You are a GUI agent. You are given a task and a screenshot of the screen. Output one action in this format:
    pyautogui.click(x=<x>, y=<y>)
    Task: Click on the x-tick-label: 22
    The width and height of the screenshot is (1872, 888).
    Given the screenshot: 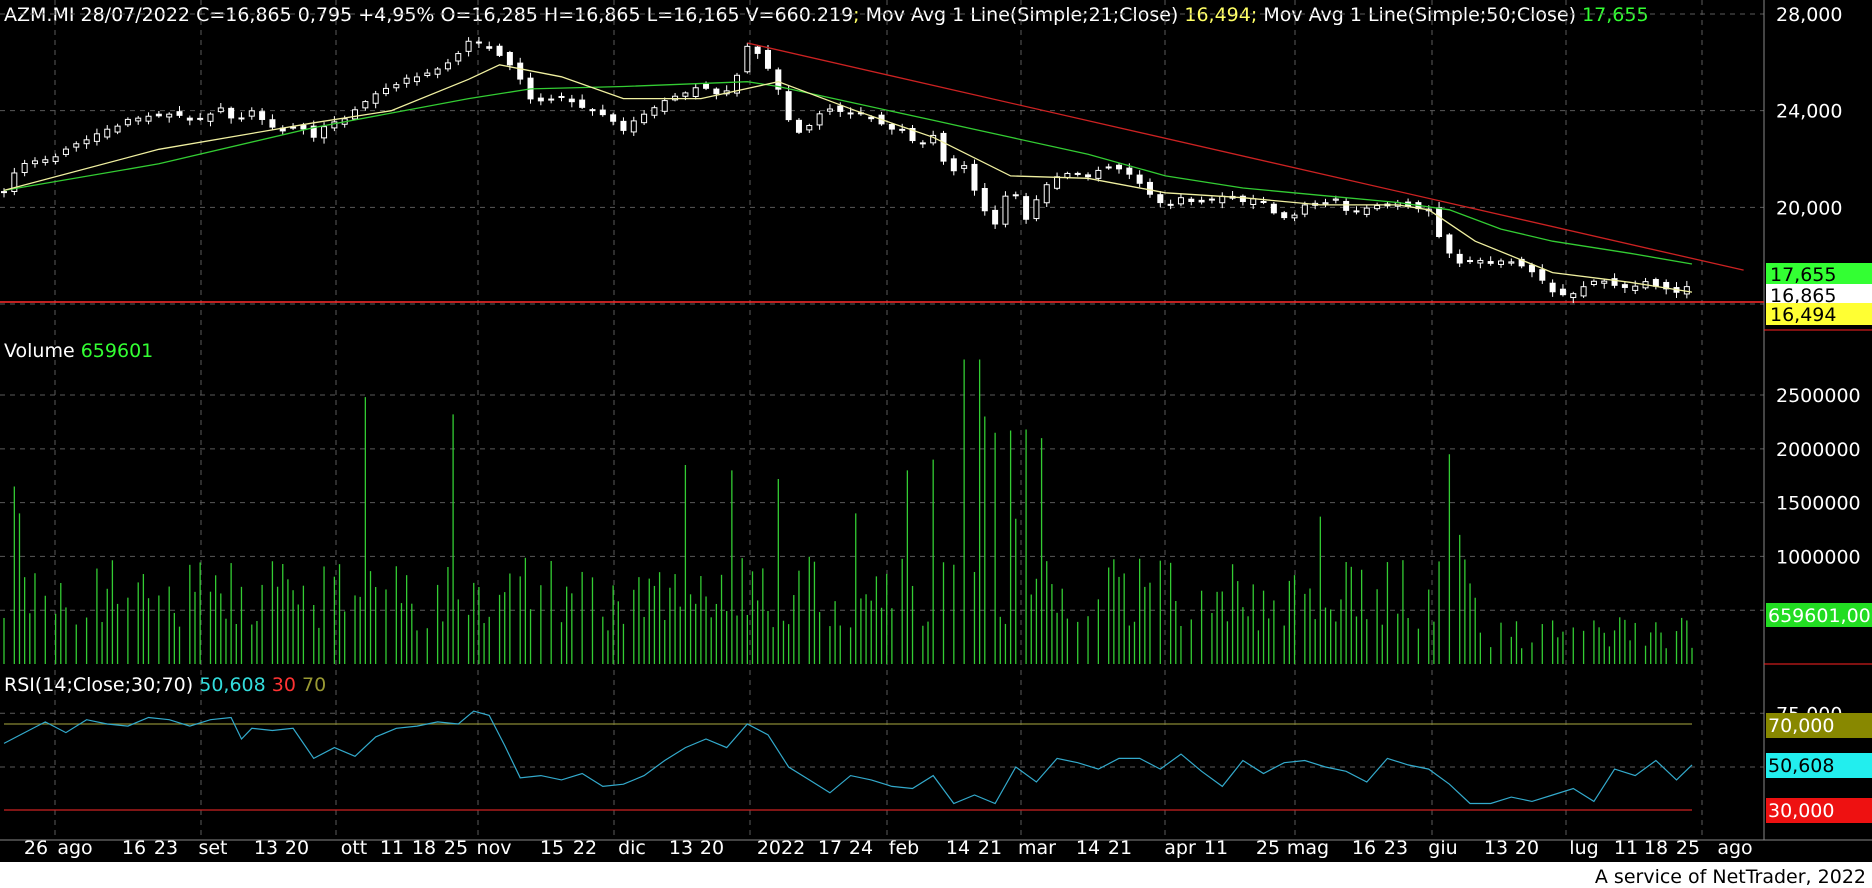 What is the action you would take?
    pyautogui.click(x=585, y=848)
    